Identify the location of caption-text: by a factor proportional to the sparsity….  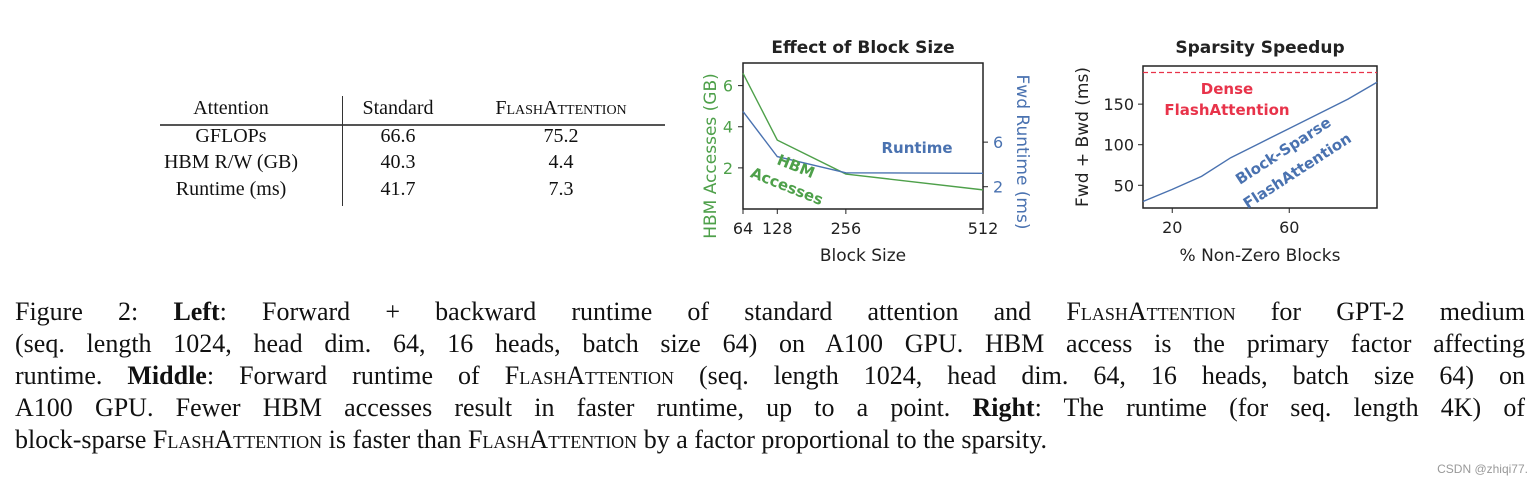
(842, 439).